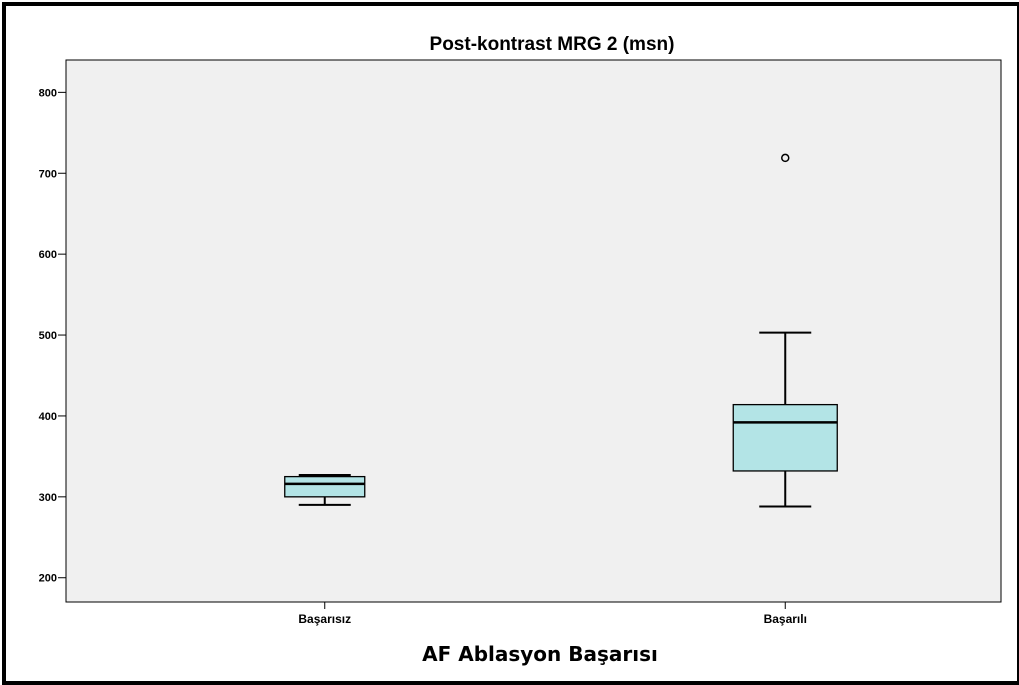 This screenshot has width=1019, height=685. I want to click on outlier-point, so click(785, 158).